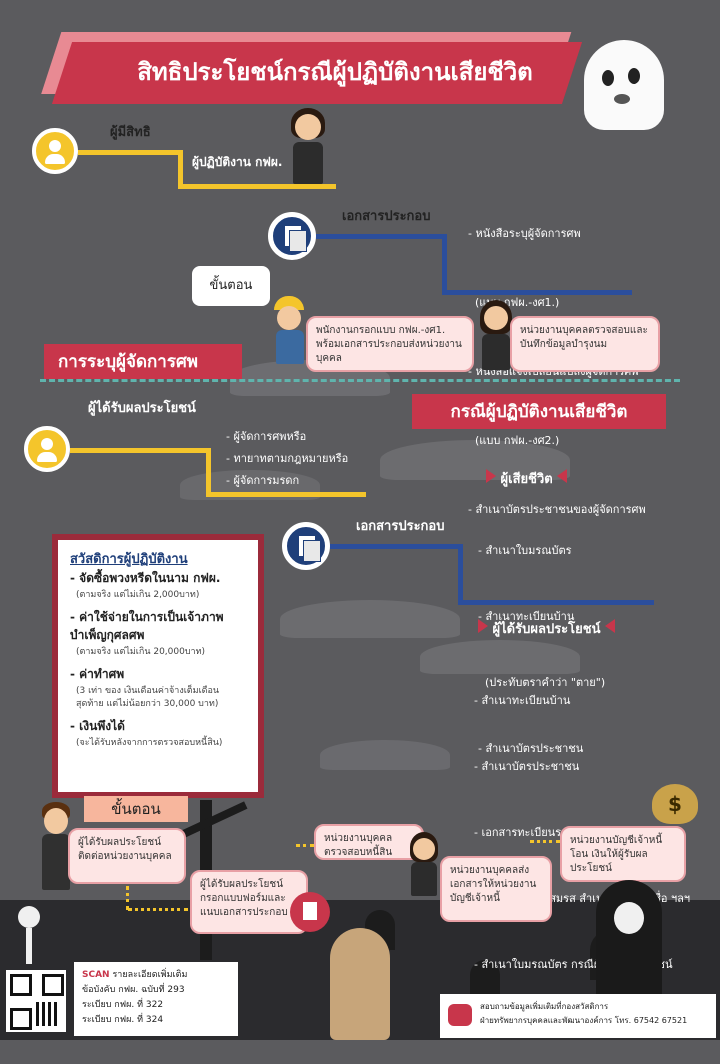  What do you see at coordinates (133, 990) in the screenshot?
I see `reference-item: ข้อบังคับ กฟผ. ฉบับที่ 293` at bounding box center [133, 990].